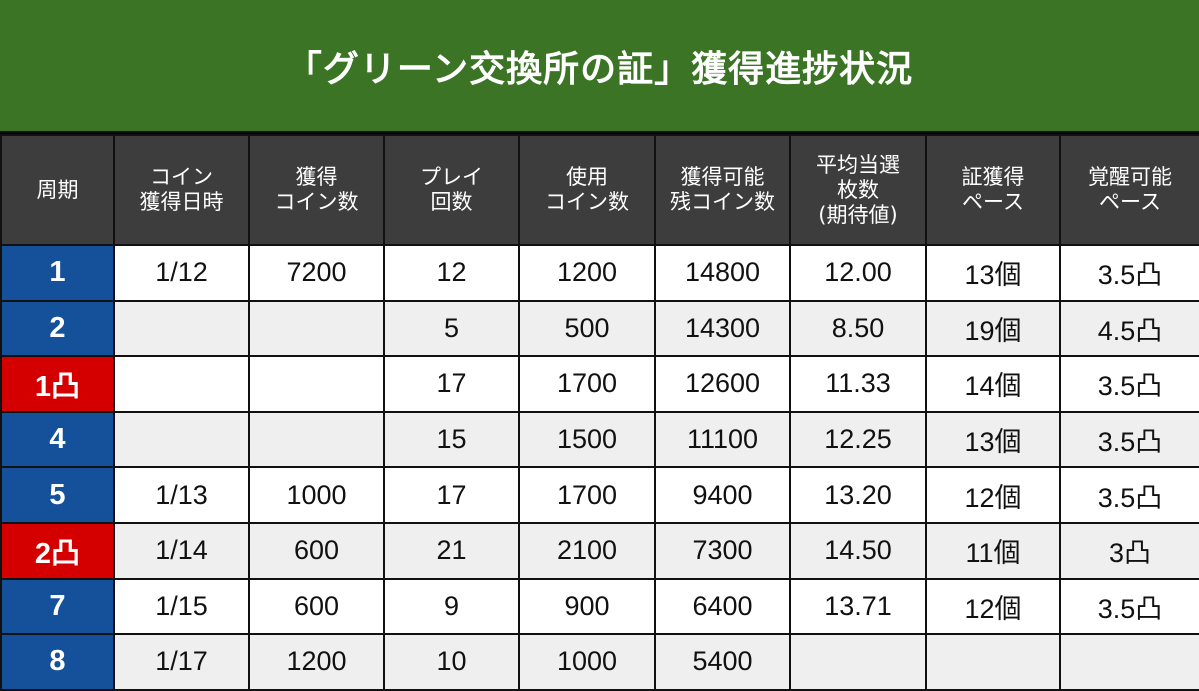 The height and width of the screenshot is (691, 1199). Describe the element at coordinates (316, 606) in the screenshot. I see `table-cell: 600` at that location.